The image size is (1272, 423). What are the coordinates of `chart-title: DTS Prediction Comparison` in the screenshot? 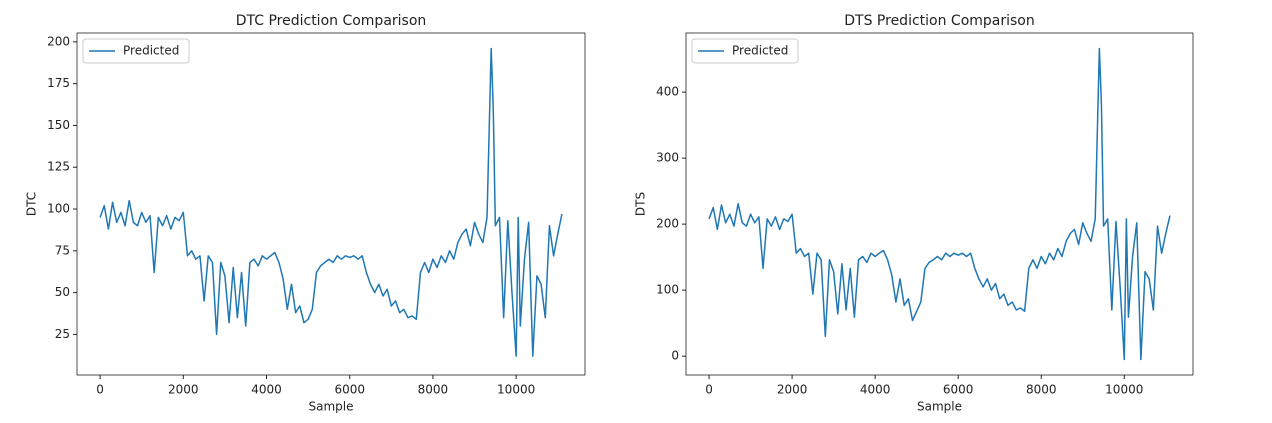 It's located at (939, 21).